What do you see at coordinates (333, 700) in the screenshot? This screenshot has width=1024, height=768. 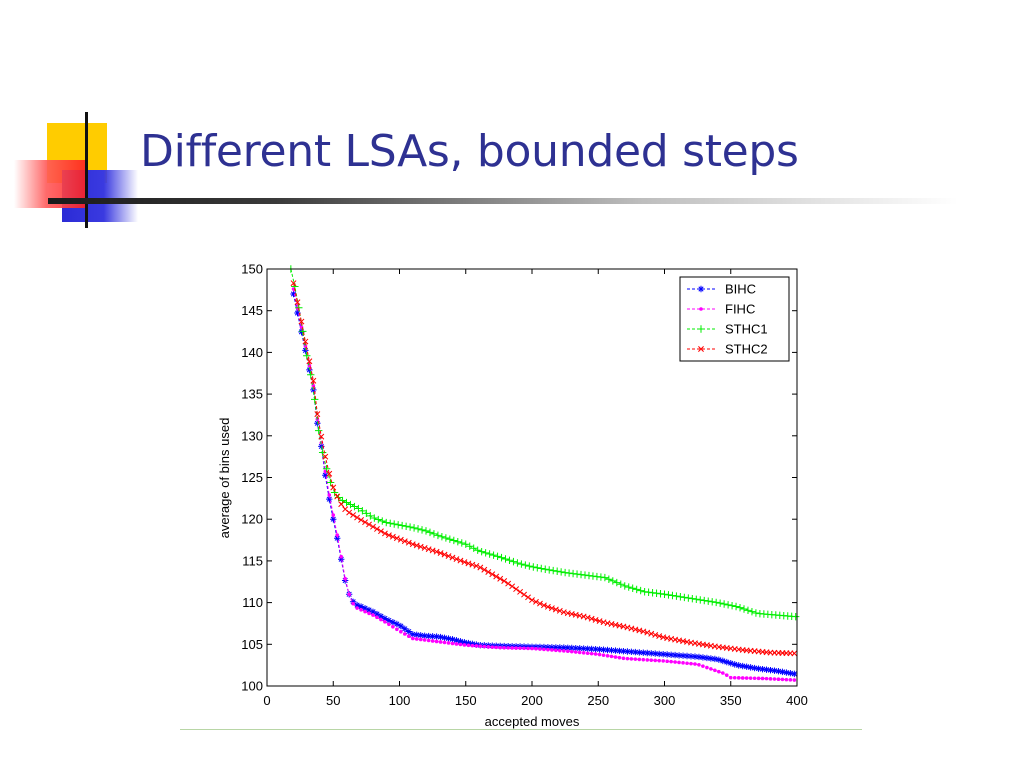 I see `x-tick-label: 50` at bounding box center [333, 700].